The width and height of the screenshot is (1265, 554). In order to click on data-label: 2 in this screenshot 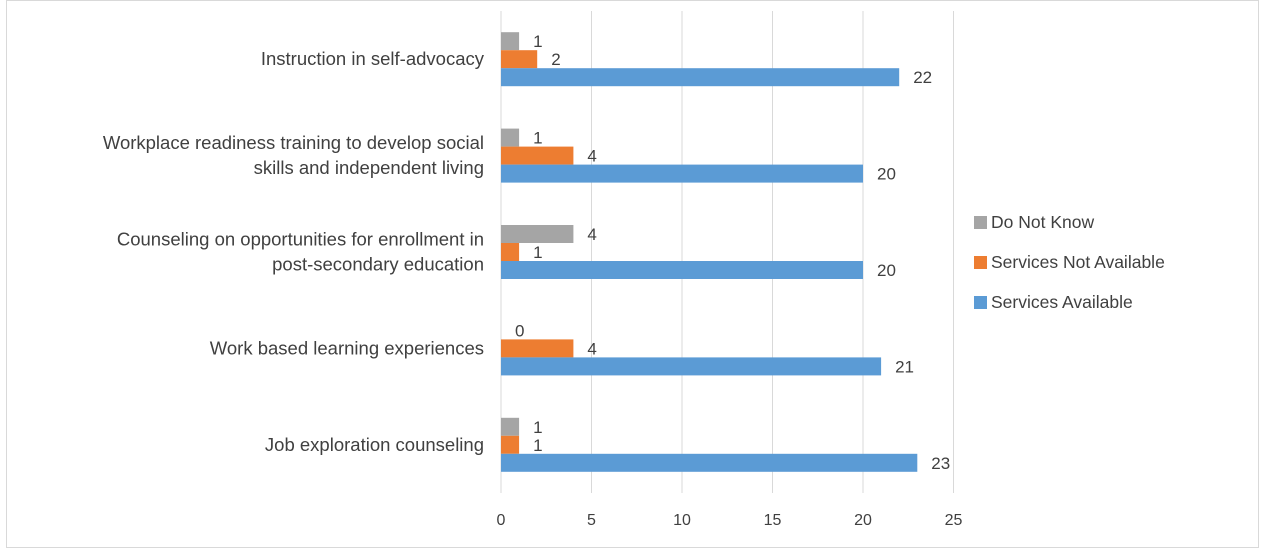, I will do `click(555, 59)`.